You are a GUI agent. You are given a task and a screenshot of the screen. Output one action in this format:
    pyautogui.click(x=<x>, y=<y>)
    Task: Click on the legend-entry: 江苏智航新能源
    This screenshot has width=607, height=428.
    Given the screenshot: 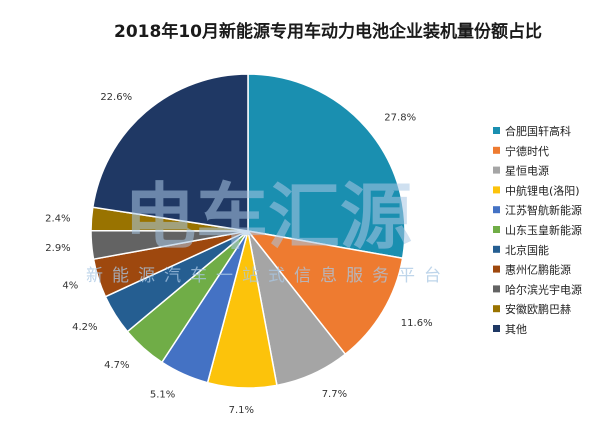 What is the action you would take?
    pyautogui.click(x=543, y=210)
    